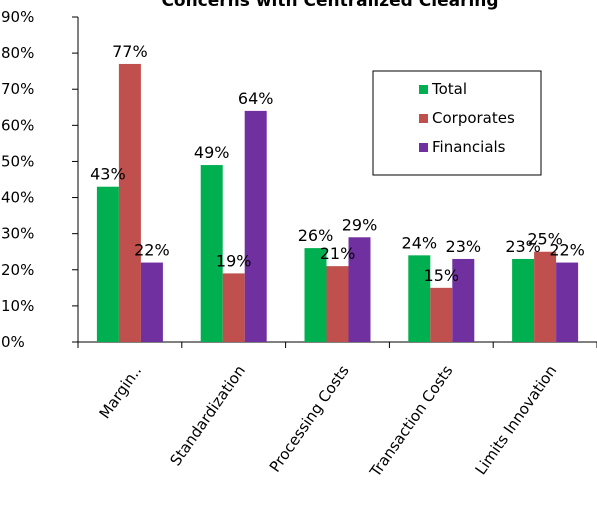  I want to click on y-tick-label: 20%, so click(17, 270).